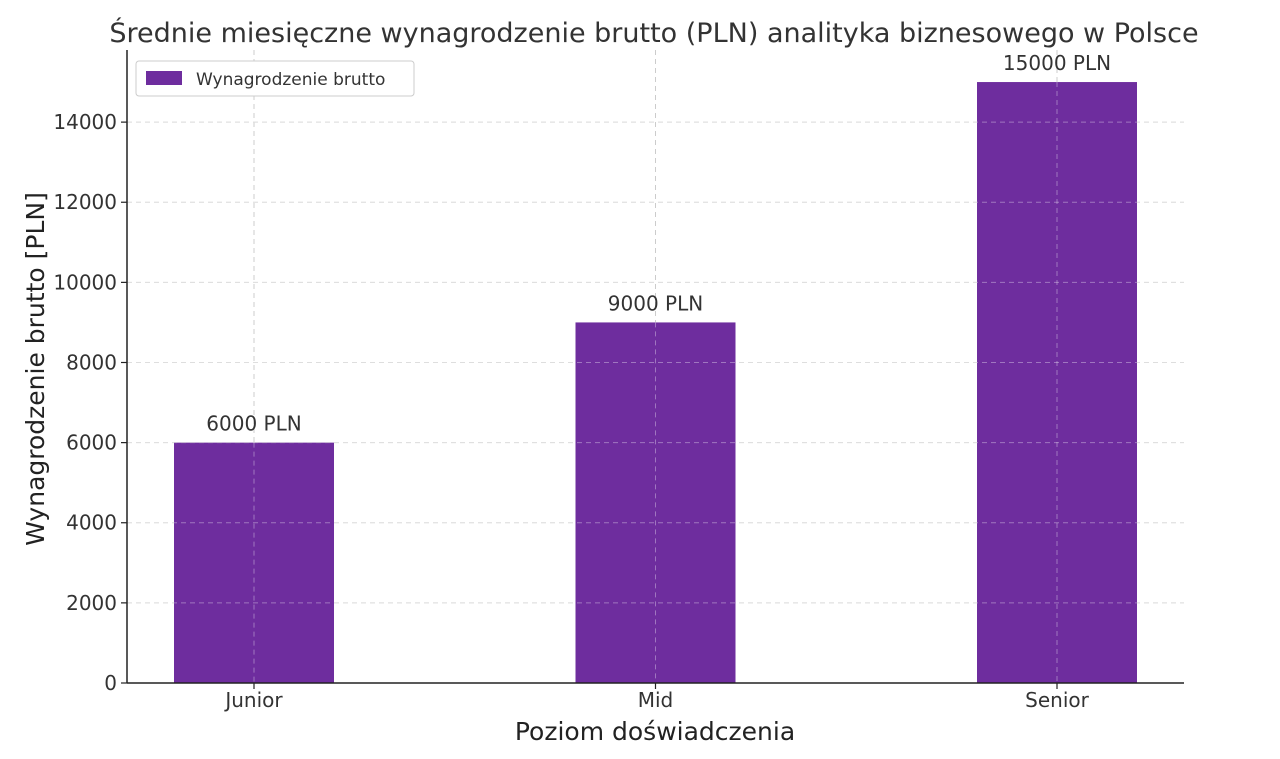 The image size is (1280, 759). I want to click on x-axis-label: Poziom doświadczenia, so click(655, 731).